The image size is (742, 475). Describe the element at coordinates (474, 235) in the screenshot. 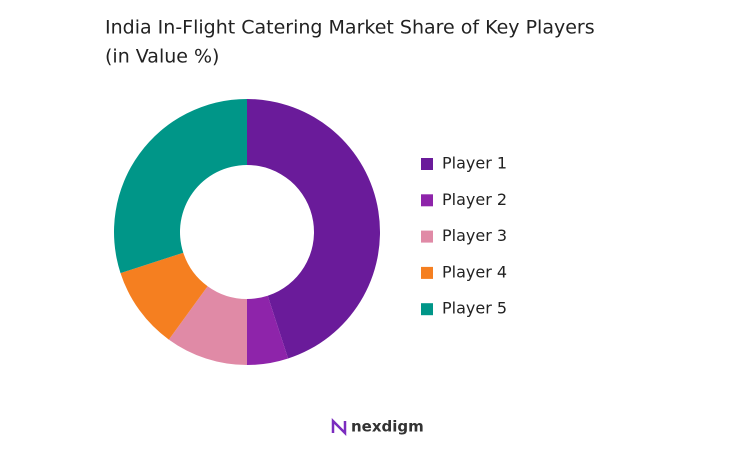

I see `legend-label: Player 3` at that location.